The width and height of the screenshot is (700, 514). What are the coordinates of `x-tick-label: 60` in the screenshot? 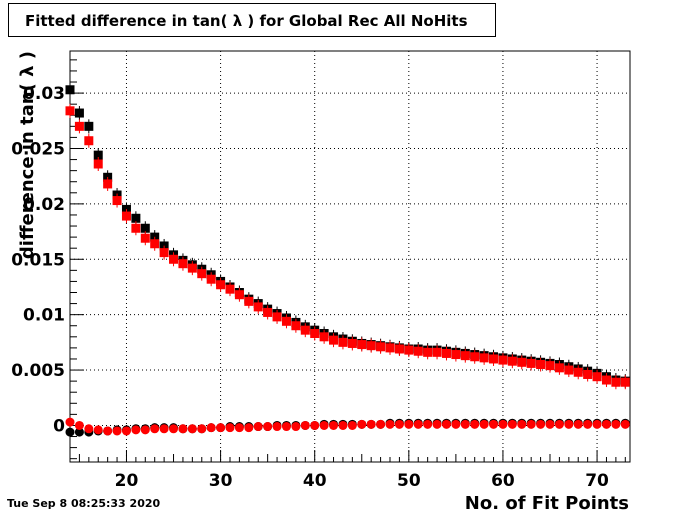 It's located at (503, 481).